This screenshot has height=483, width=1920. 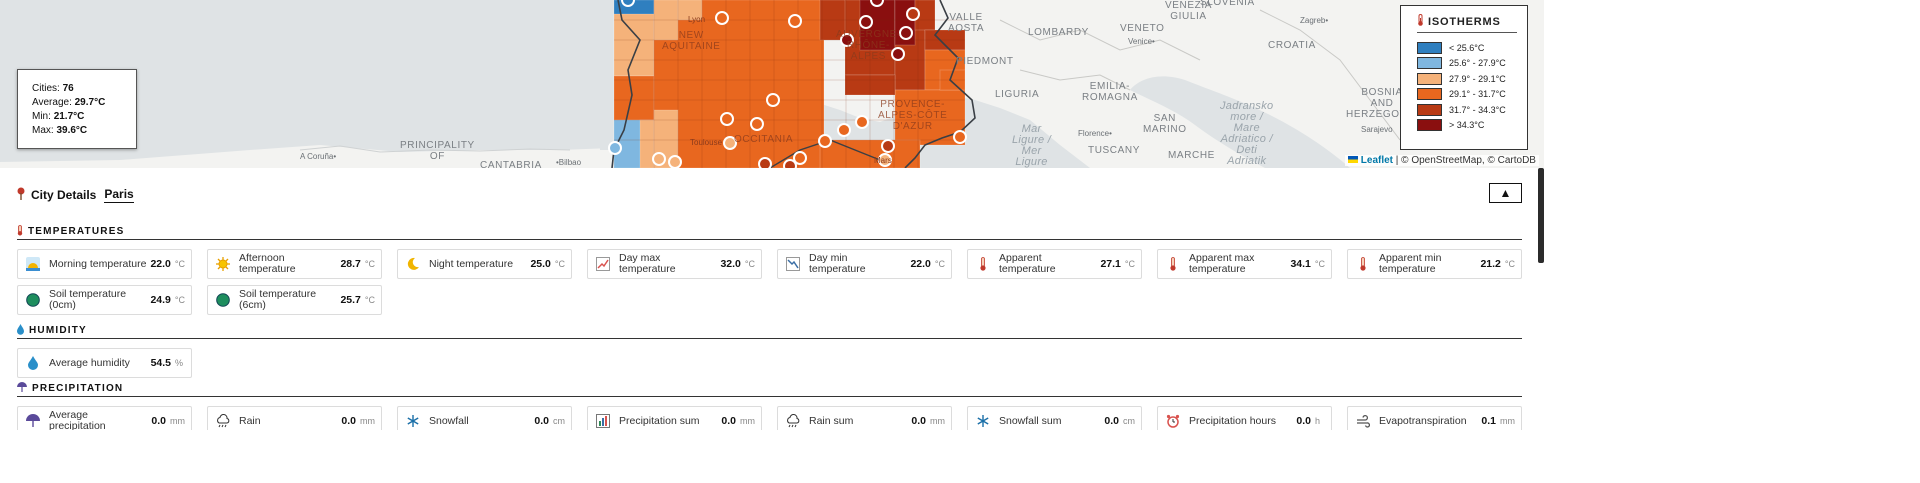 I want to click on metric-value: 28.7, so click(x=350, y=264).